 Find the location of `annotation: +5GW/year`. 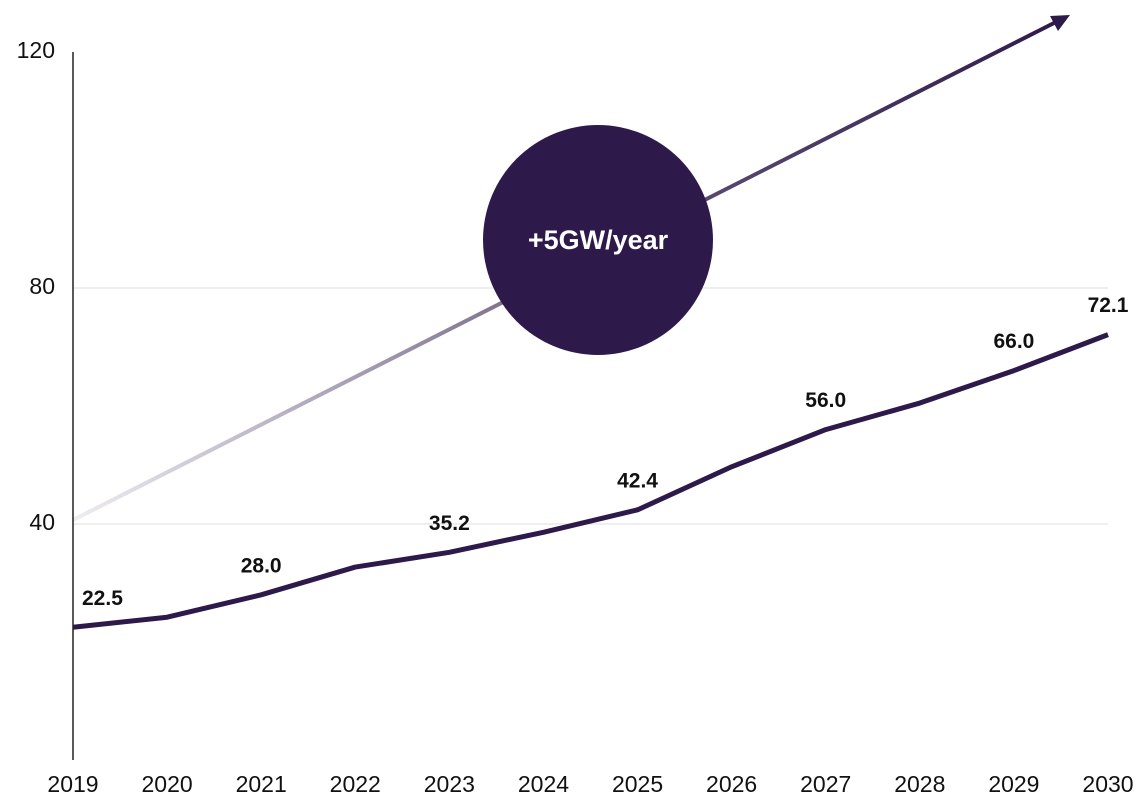

annotation: +5GW/year is located at coordinates (598, 240).